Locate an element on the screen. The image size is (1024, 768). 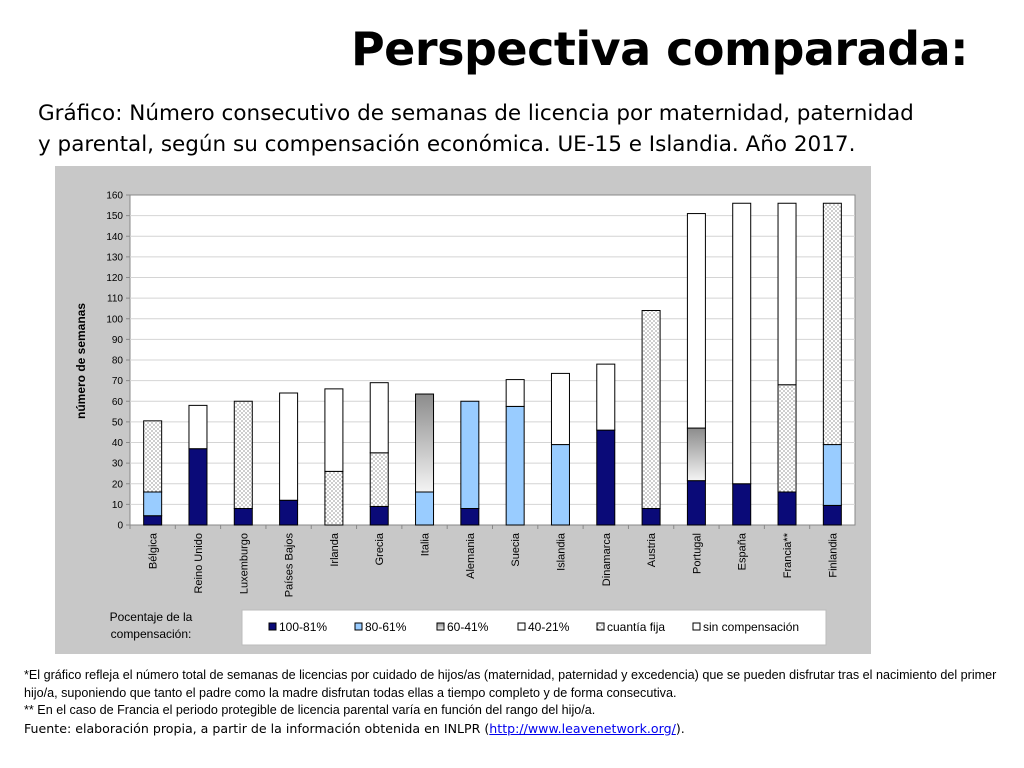
x-category-label: Bélgica is located at coordinates (154, 550).